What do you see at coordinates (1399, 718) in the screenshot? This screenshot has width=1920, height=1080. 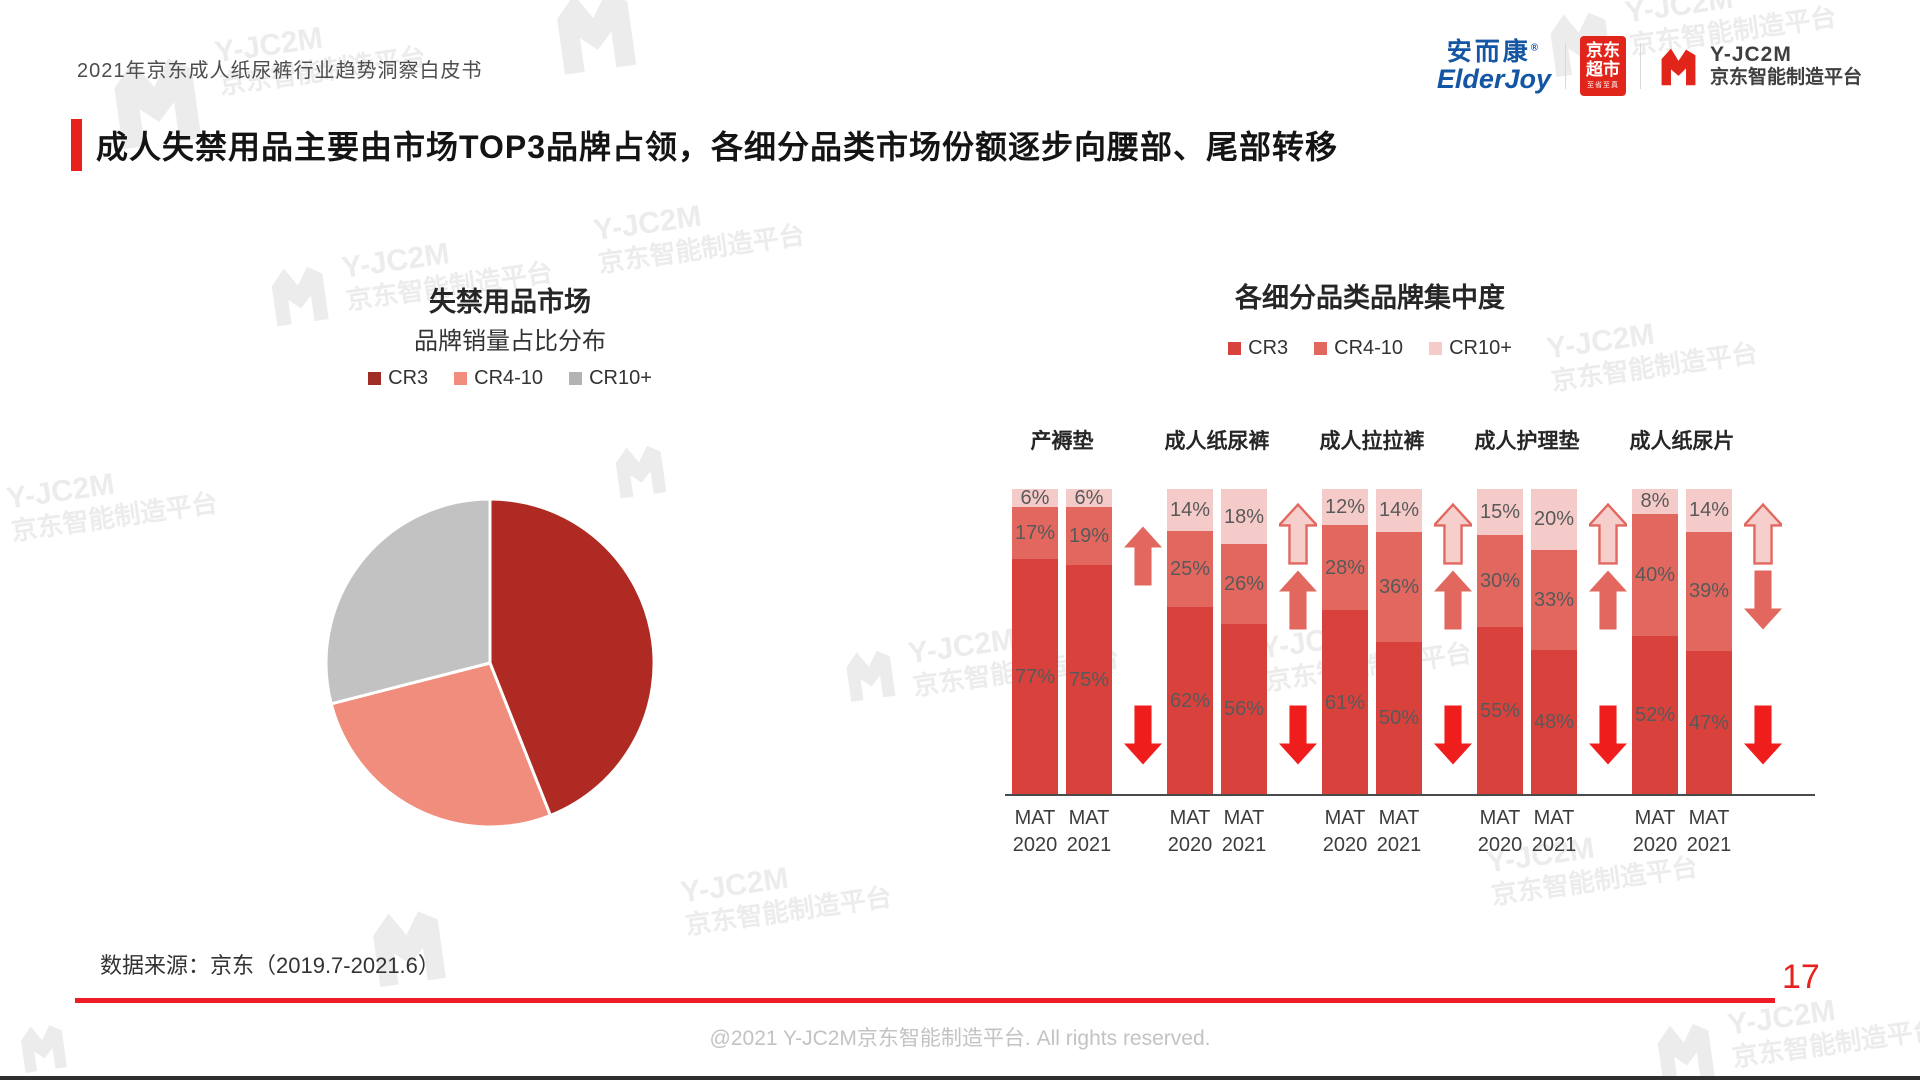 I see `segment-cr3: 50%` at bounding box center [1399, 718].